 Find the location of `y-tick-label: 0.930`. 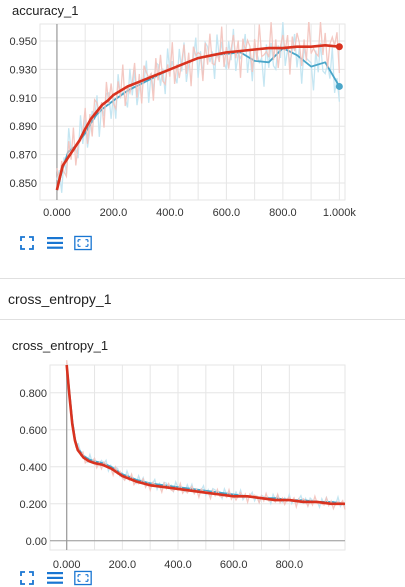

y-tick-label: 0.930 is located at coordinates (23, 70).